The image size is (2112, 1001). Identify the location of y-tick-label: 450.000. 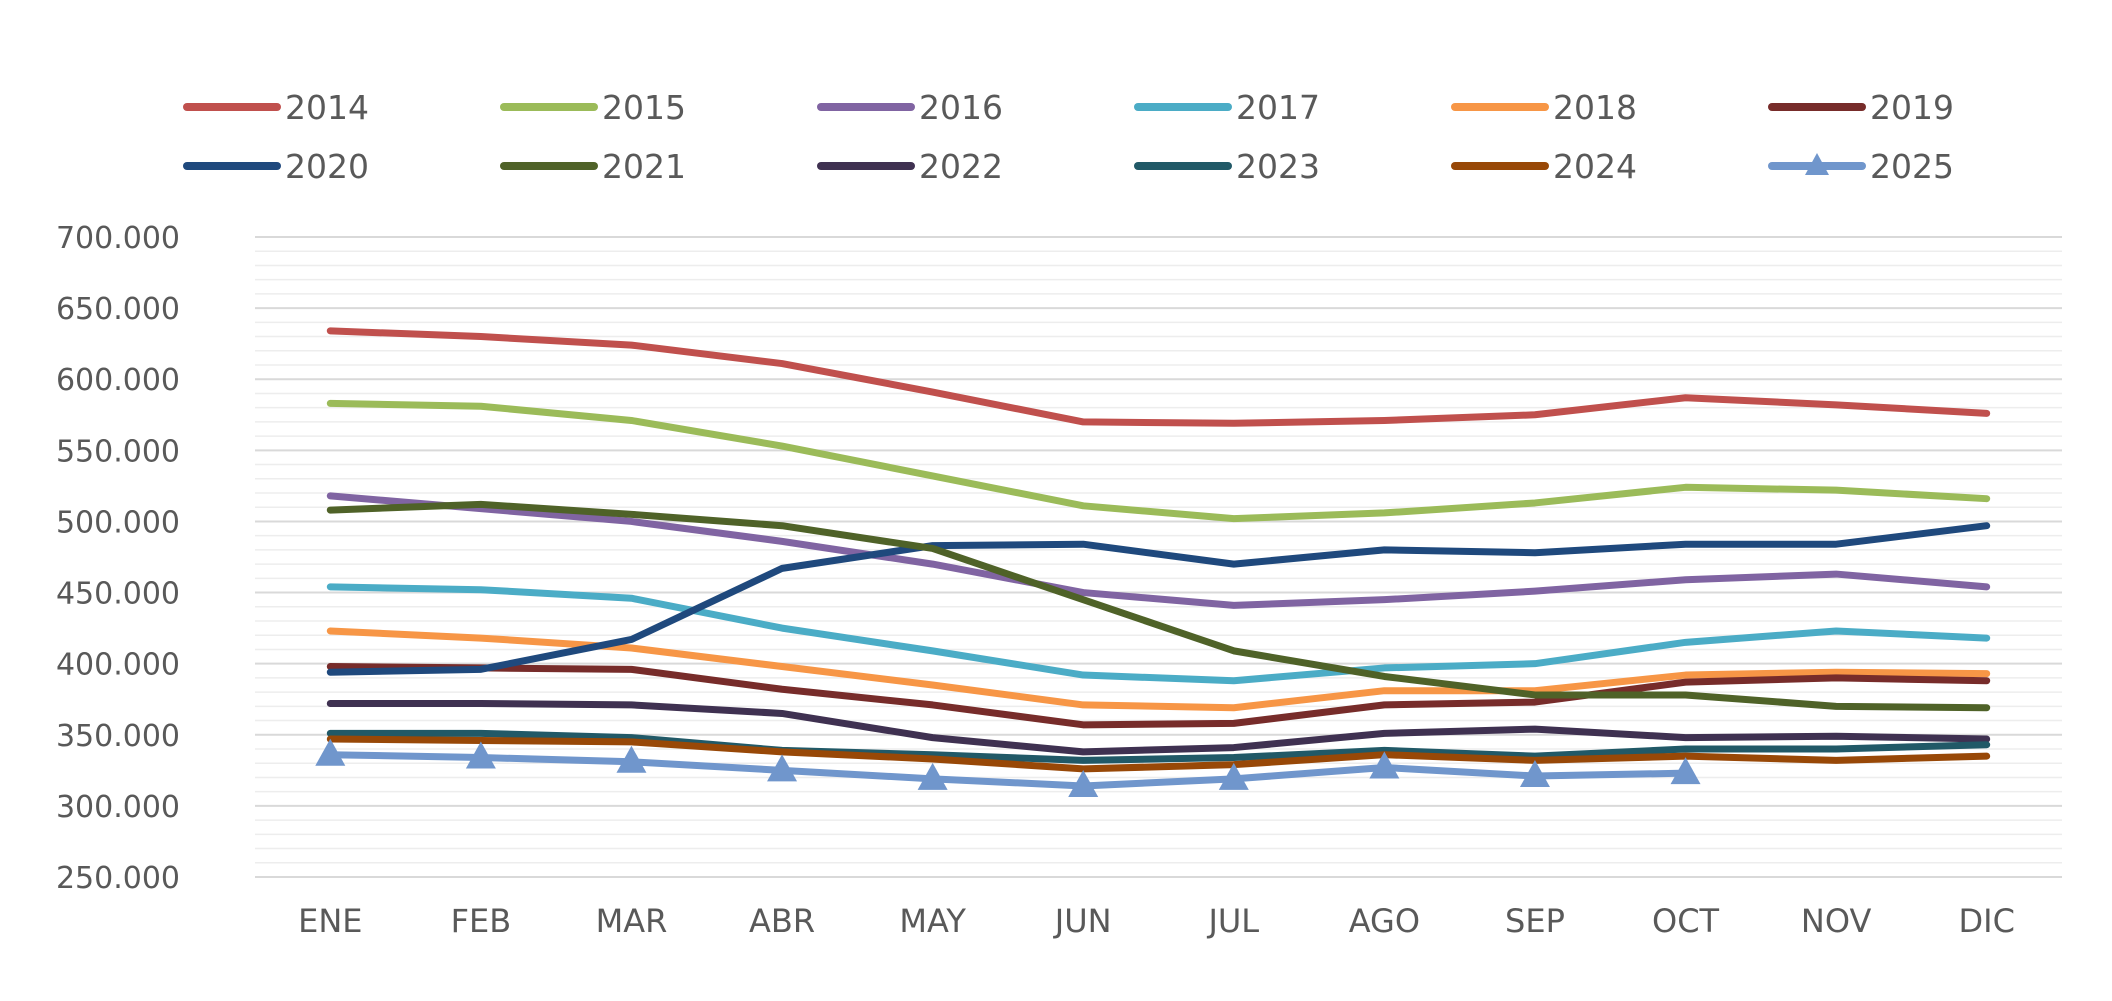
(118, 594).